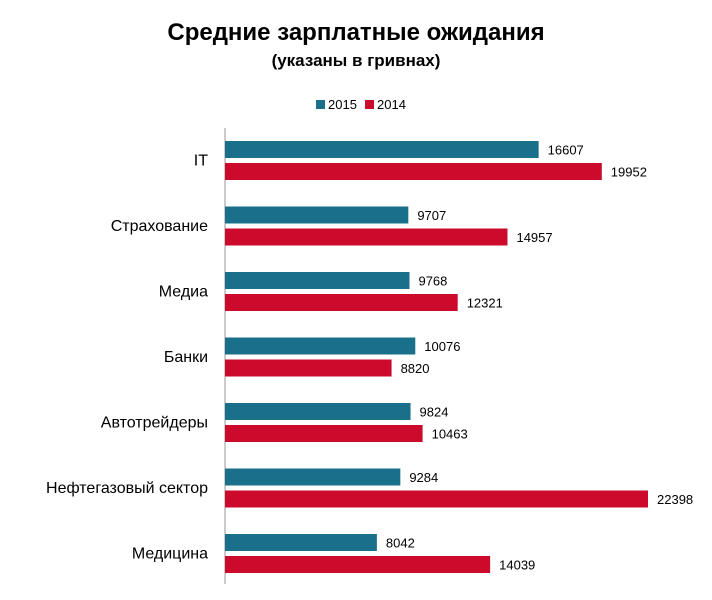 The width and height of the screenshot is (712, 600). What do you see at coordinates (434, 412) in the screenshot?
I see `data-label: 9824` at bounding box center [434, 412].